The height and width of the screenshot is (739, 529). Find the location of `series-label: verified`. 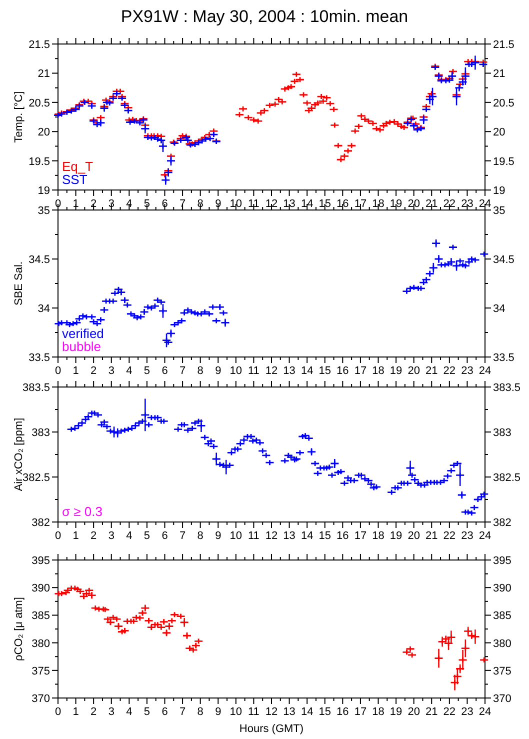

series-label: verified is located at coordinates (83, 333).